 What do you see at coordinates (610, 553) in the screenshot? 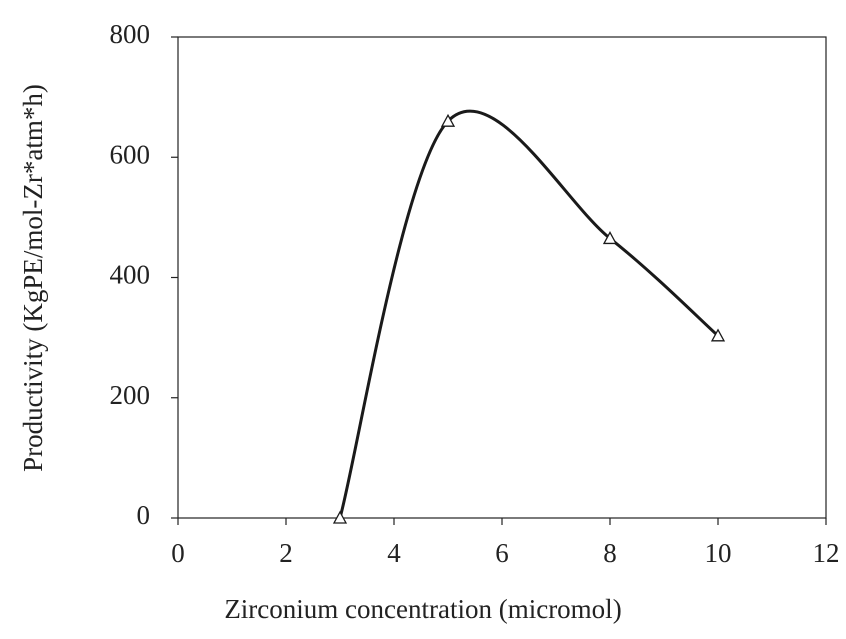
I see `x-tick-label: 8` at bounding box center [610, 553].